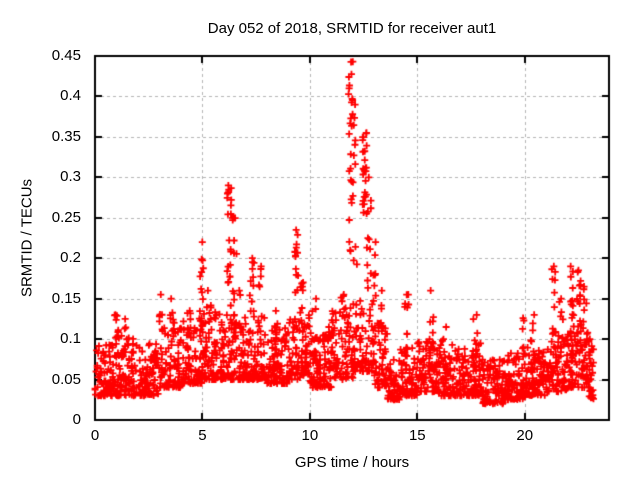 The image size is (640, 480). I want to click on y-tick-label: 0.4, so click(70, 96).